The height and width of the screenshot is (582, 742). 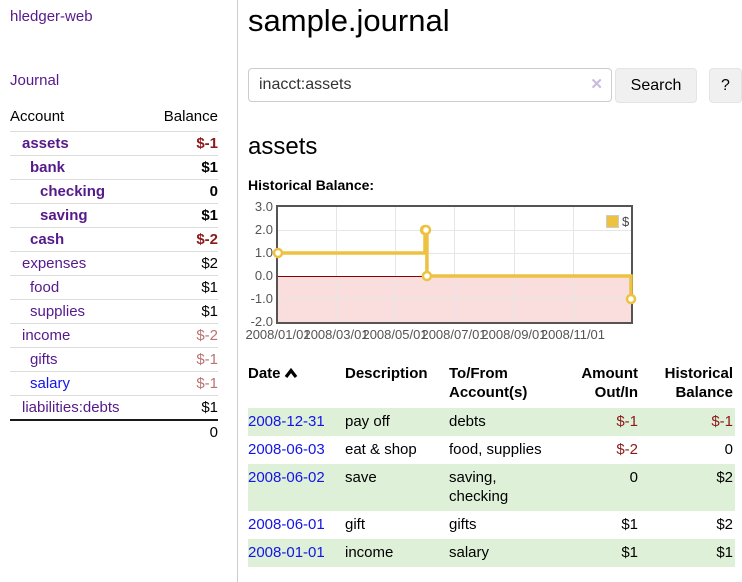 I want to click on account-link: checking, so click(x=73, y=191).